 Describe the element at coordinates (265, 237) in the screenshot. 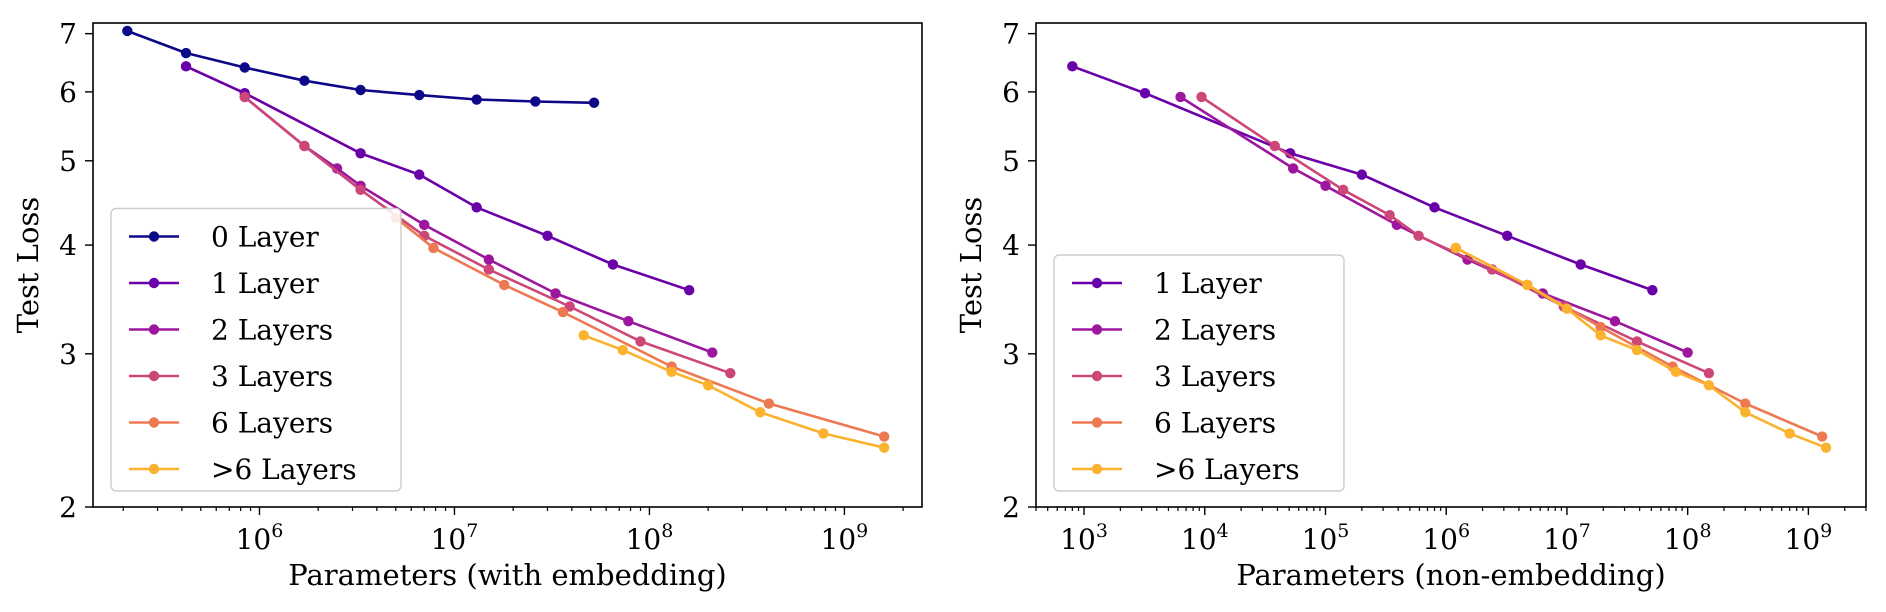

I see `legend-label: 0 Layer` at that location.